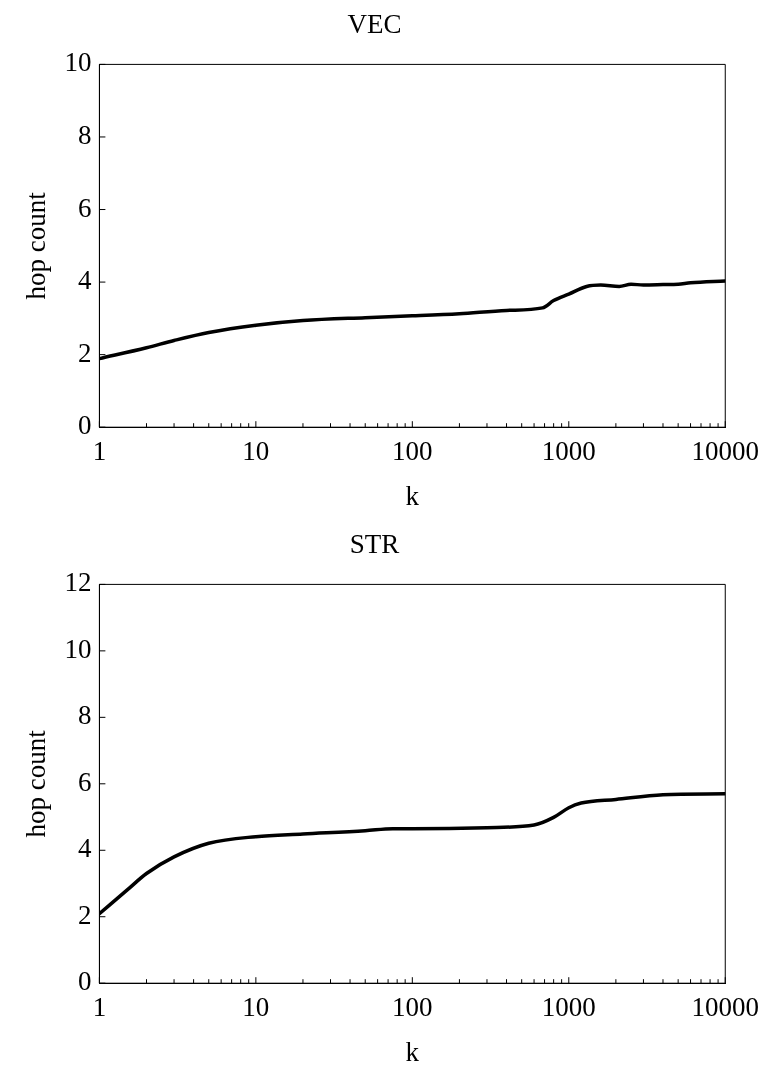 The height and width of the screenshot is (1076, 769). What do you see at coordinates (78, 582) in the screenshot?
I see `y-tick-label: 12` at bounding box center [78, 582].